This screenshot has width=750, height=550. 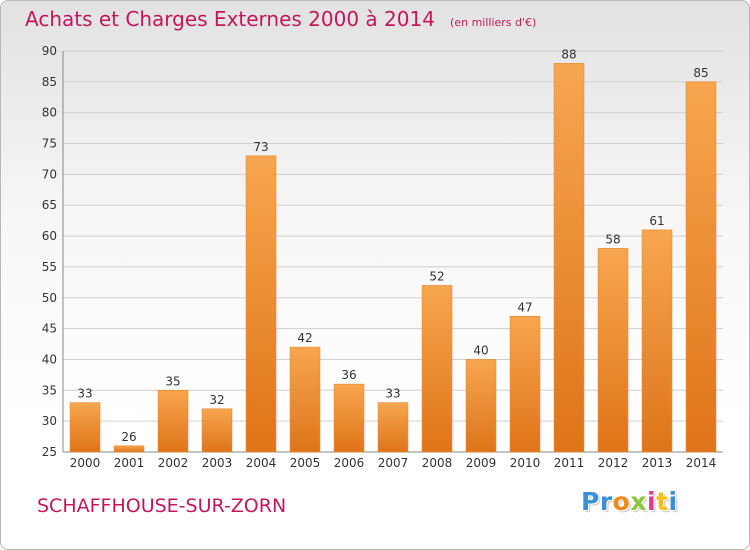 What do you see at coordinates (129, 463) in the screenshot?
I see `x-tick-label-2001: 2001` at bounding box center [129, 463].